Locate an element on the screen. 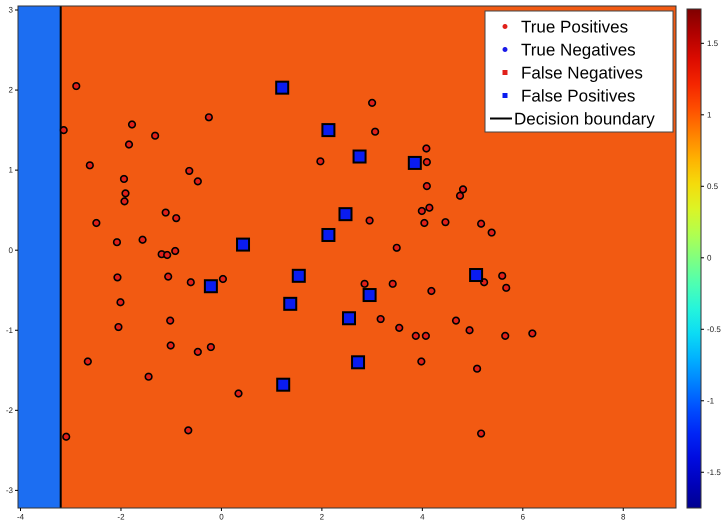 This screenshot has width=727, height=526. legend-label: True Negatives is located at coordinates (578, 50).